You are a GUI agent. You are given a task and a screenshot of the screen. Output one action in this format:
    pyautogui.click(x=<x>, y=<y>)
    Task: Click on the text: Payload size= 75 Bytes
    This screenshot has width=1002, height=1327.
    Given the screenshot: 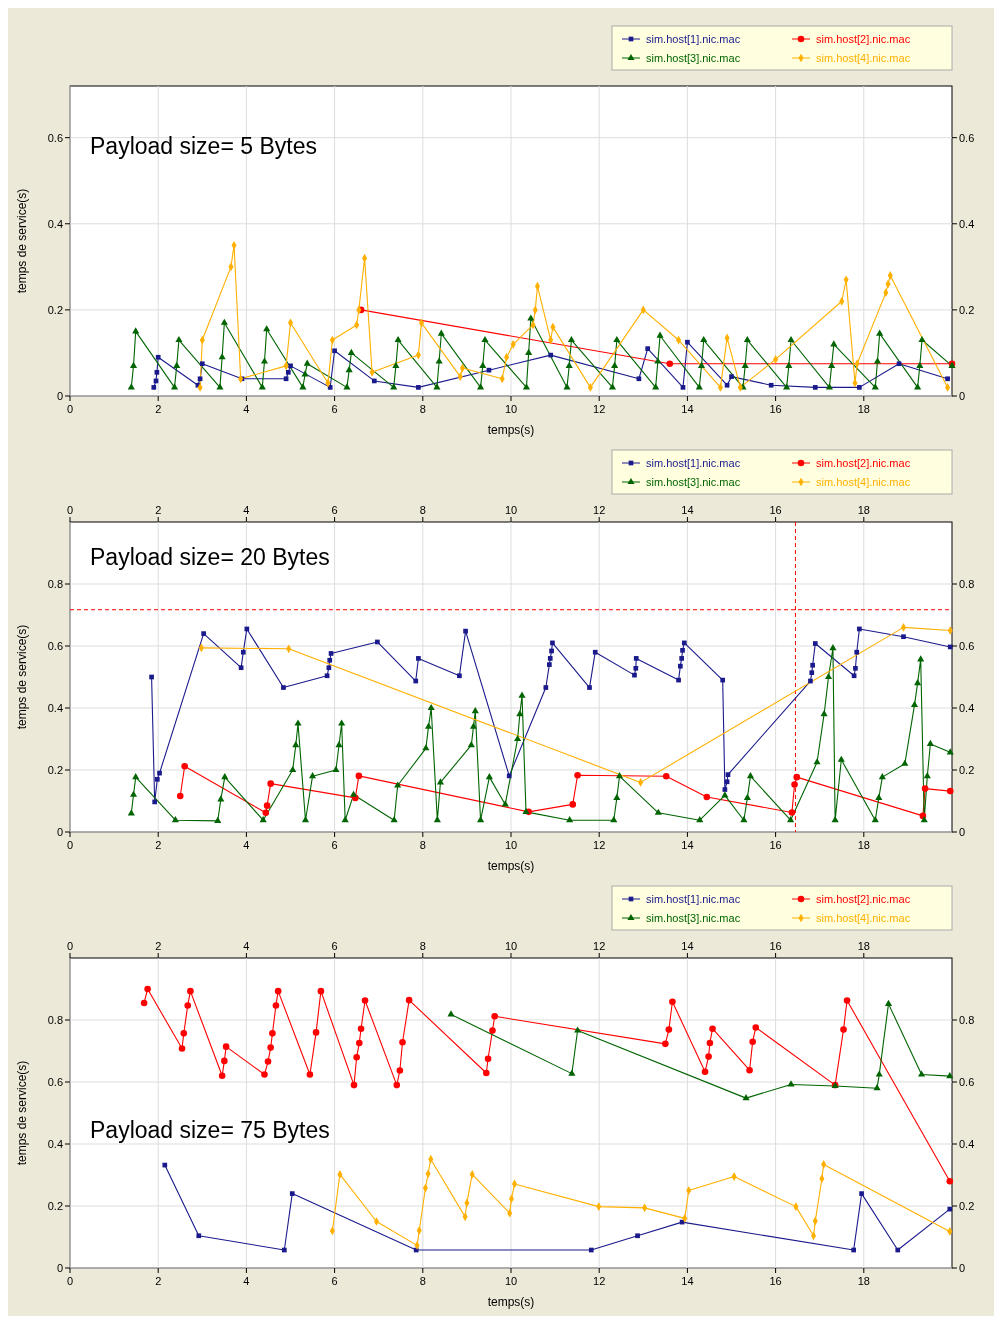 What is the action you would take?
    pyautogui.click(x=210, y=1129)
    